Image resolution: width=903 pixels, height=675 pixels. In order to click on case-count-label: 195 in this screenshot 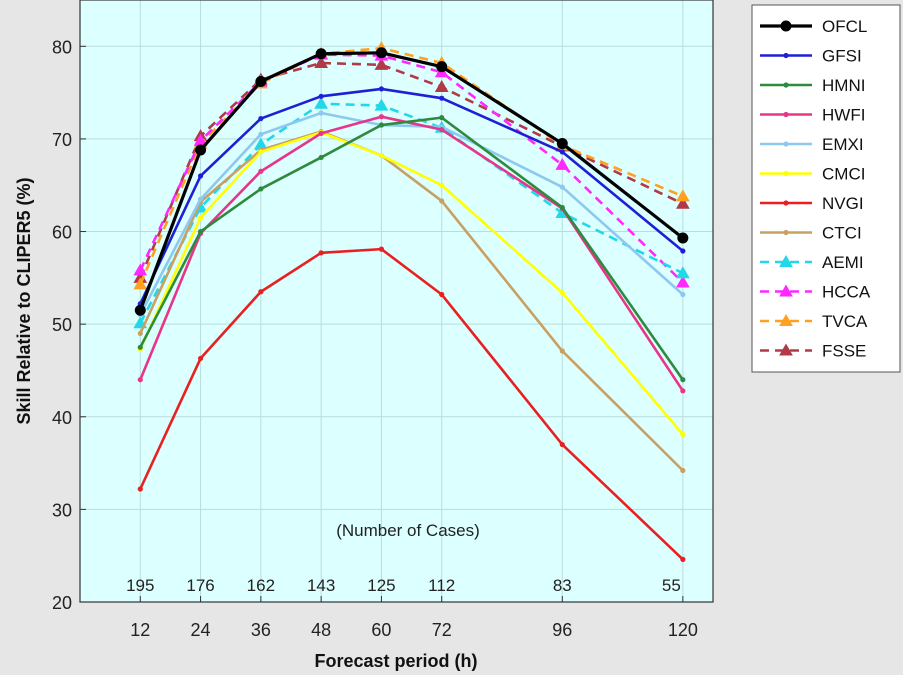, I will do `click(140, 585)`.